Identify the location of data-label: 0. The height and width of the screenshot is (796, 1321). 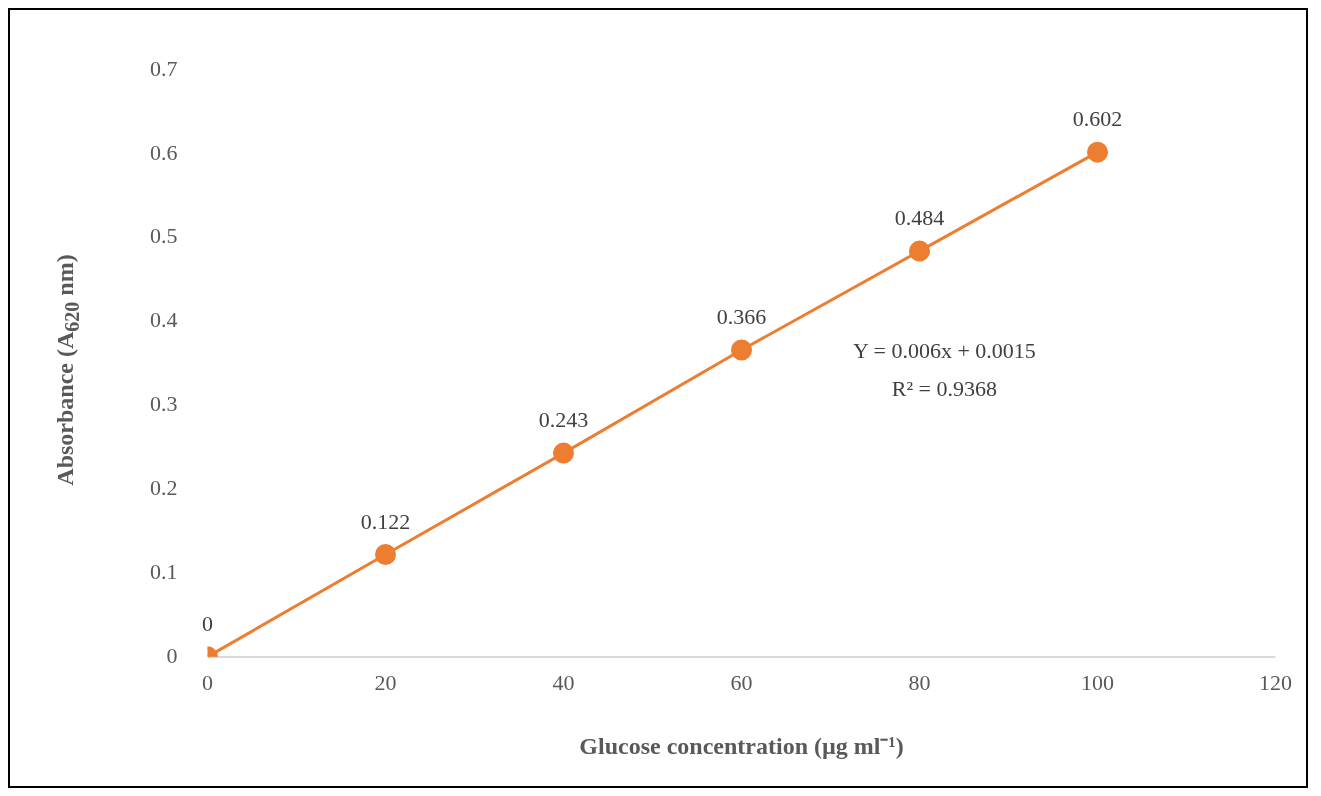
(207, 623).